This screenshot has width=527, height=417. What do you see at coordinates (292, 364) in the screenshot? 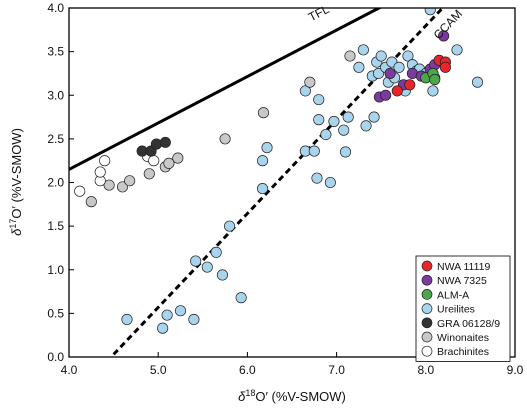
I see `x-axis-ticks: 4.0 5.0 6.0 7.0 8.0 9.0` at bounding box center [292, 364].